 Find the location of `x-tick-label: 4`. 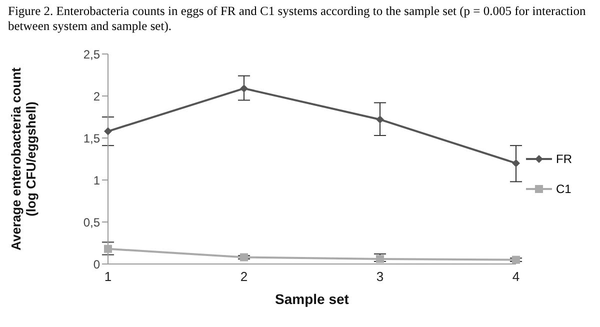

x-tick-label: 4 is located at coordinates (516, 276).